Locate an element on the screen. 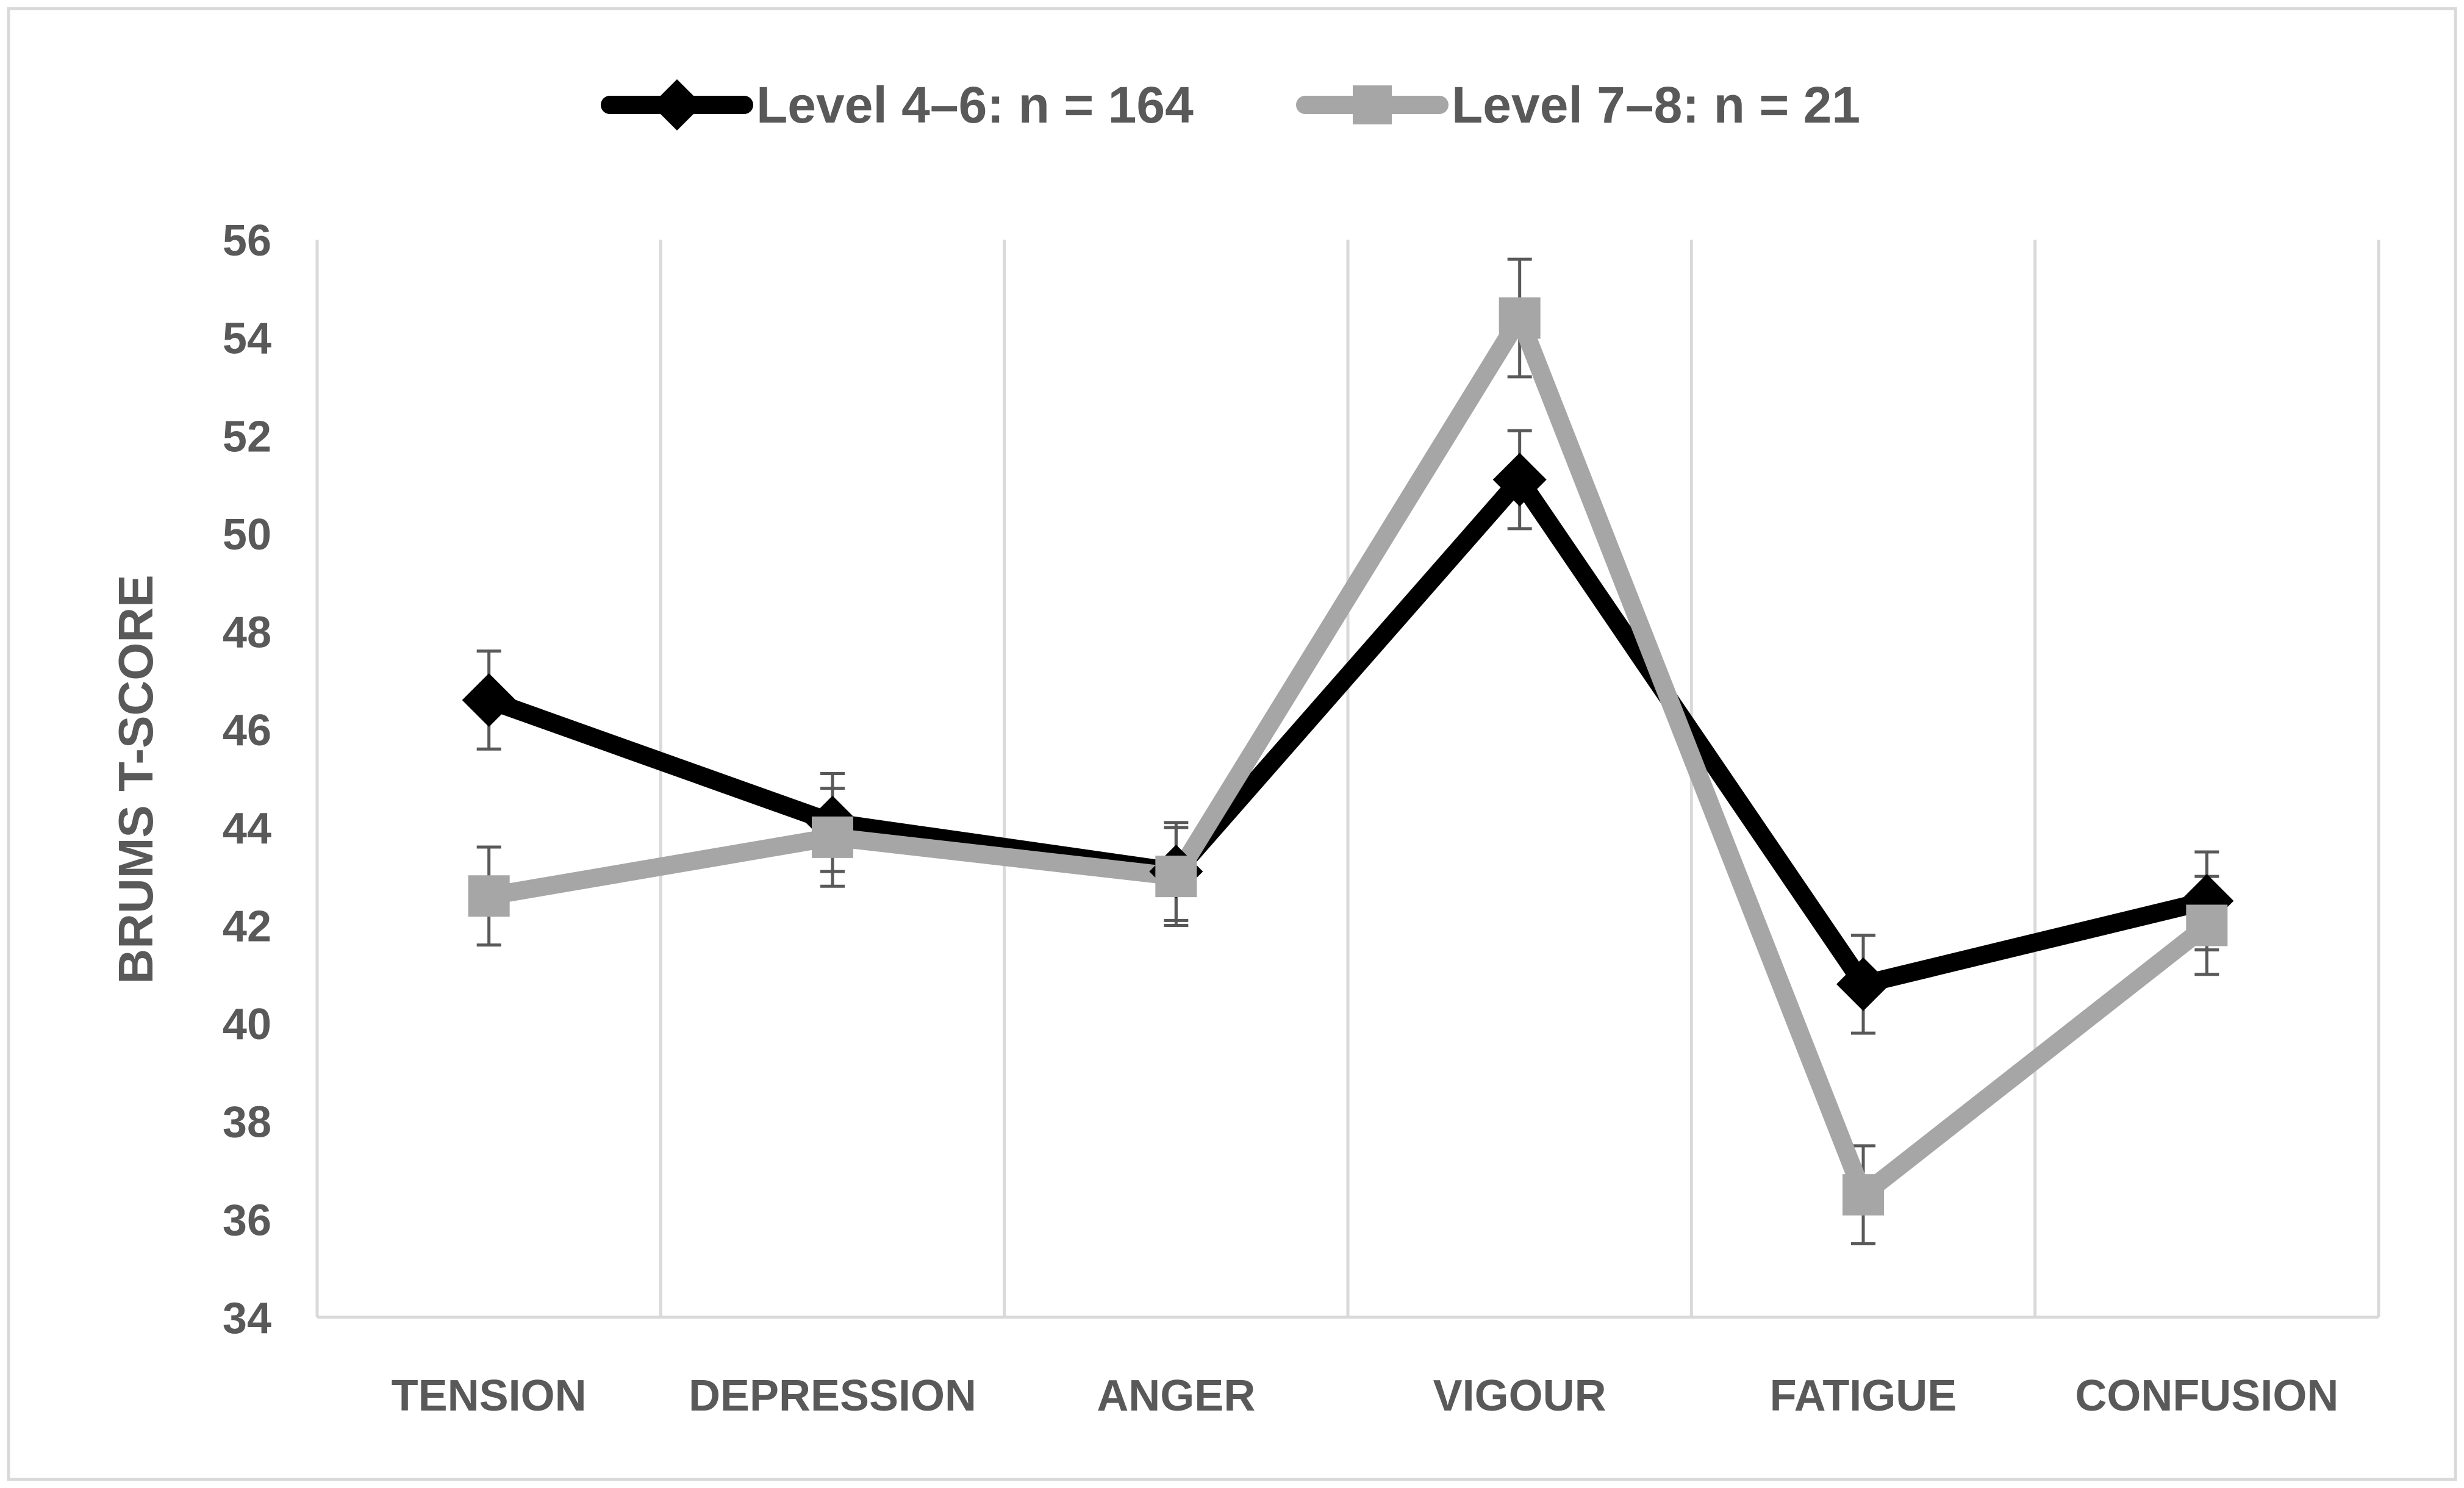 The height and width of the screenshot is (1488, 2464). x-tick-label: FATIGUE is located at coordinates (1863, 1396).